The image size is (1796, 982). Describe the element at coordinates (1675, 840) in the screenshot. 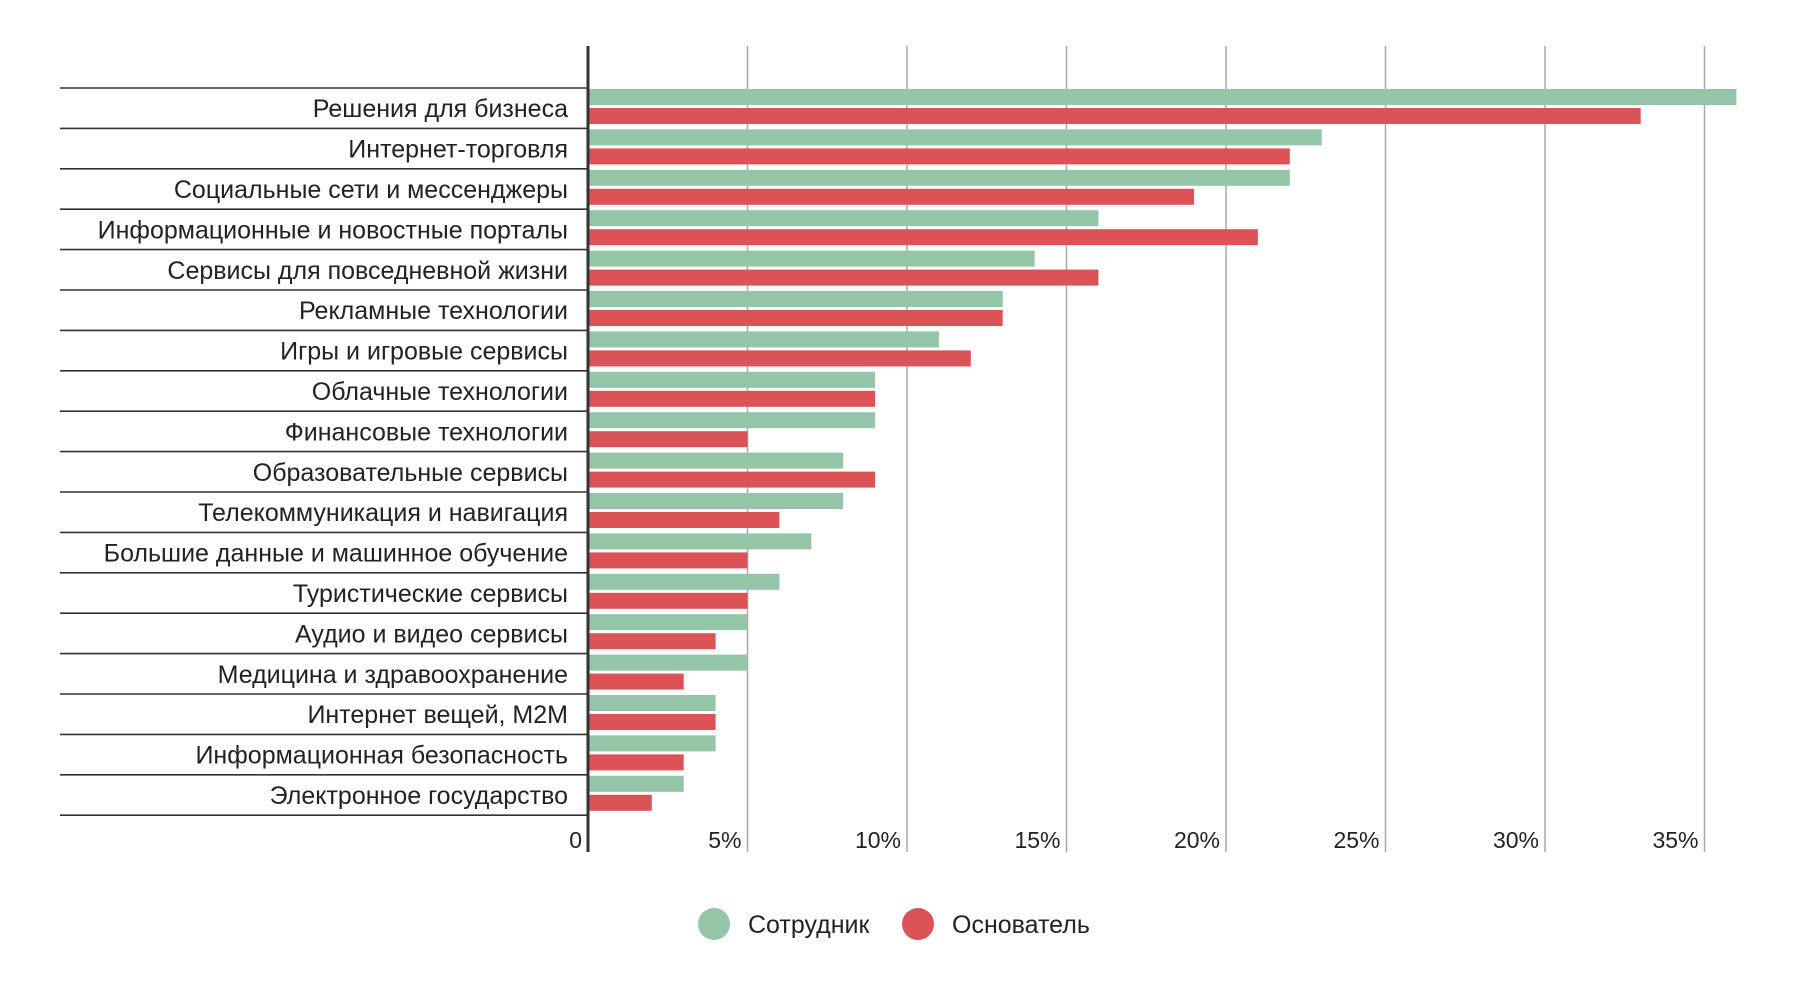

I see `x-tick-label: 35%` at that location.